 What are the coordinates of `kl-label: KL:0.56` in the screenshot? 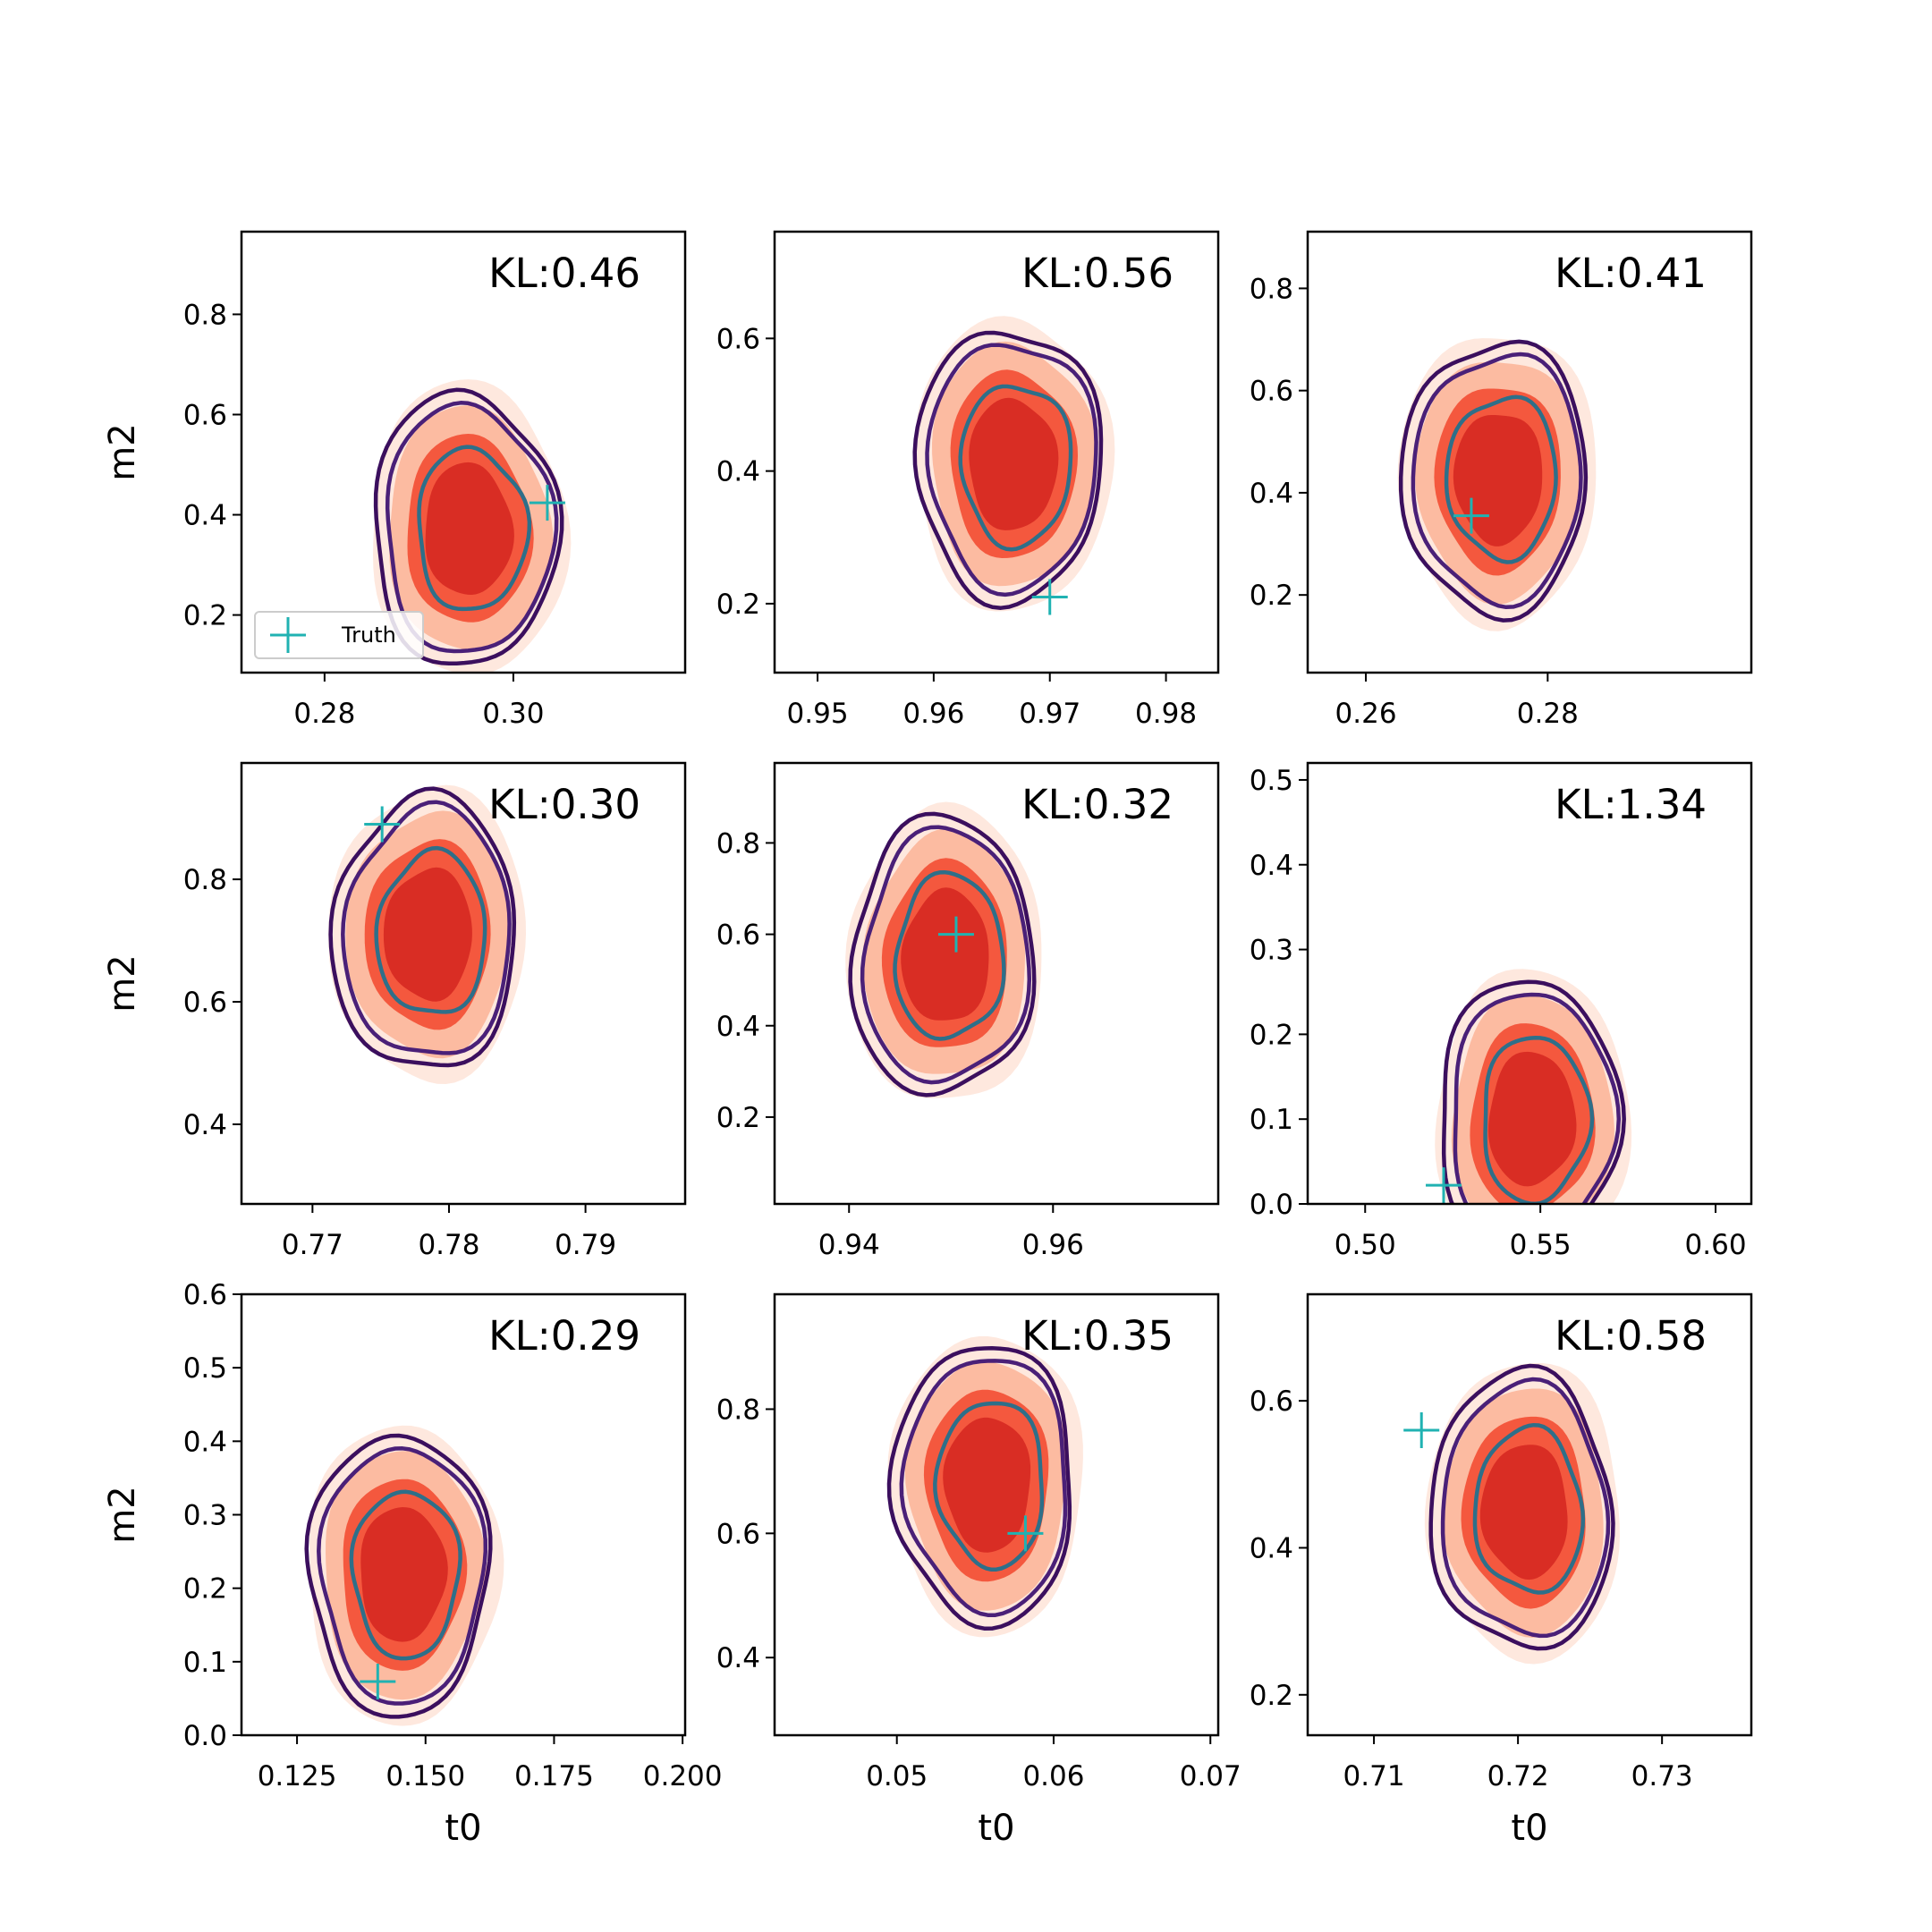 It's located at (1097, 273).